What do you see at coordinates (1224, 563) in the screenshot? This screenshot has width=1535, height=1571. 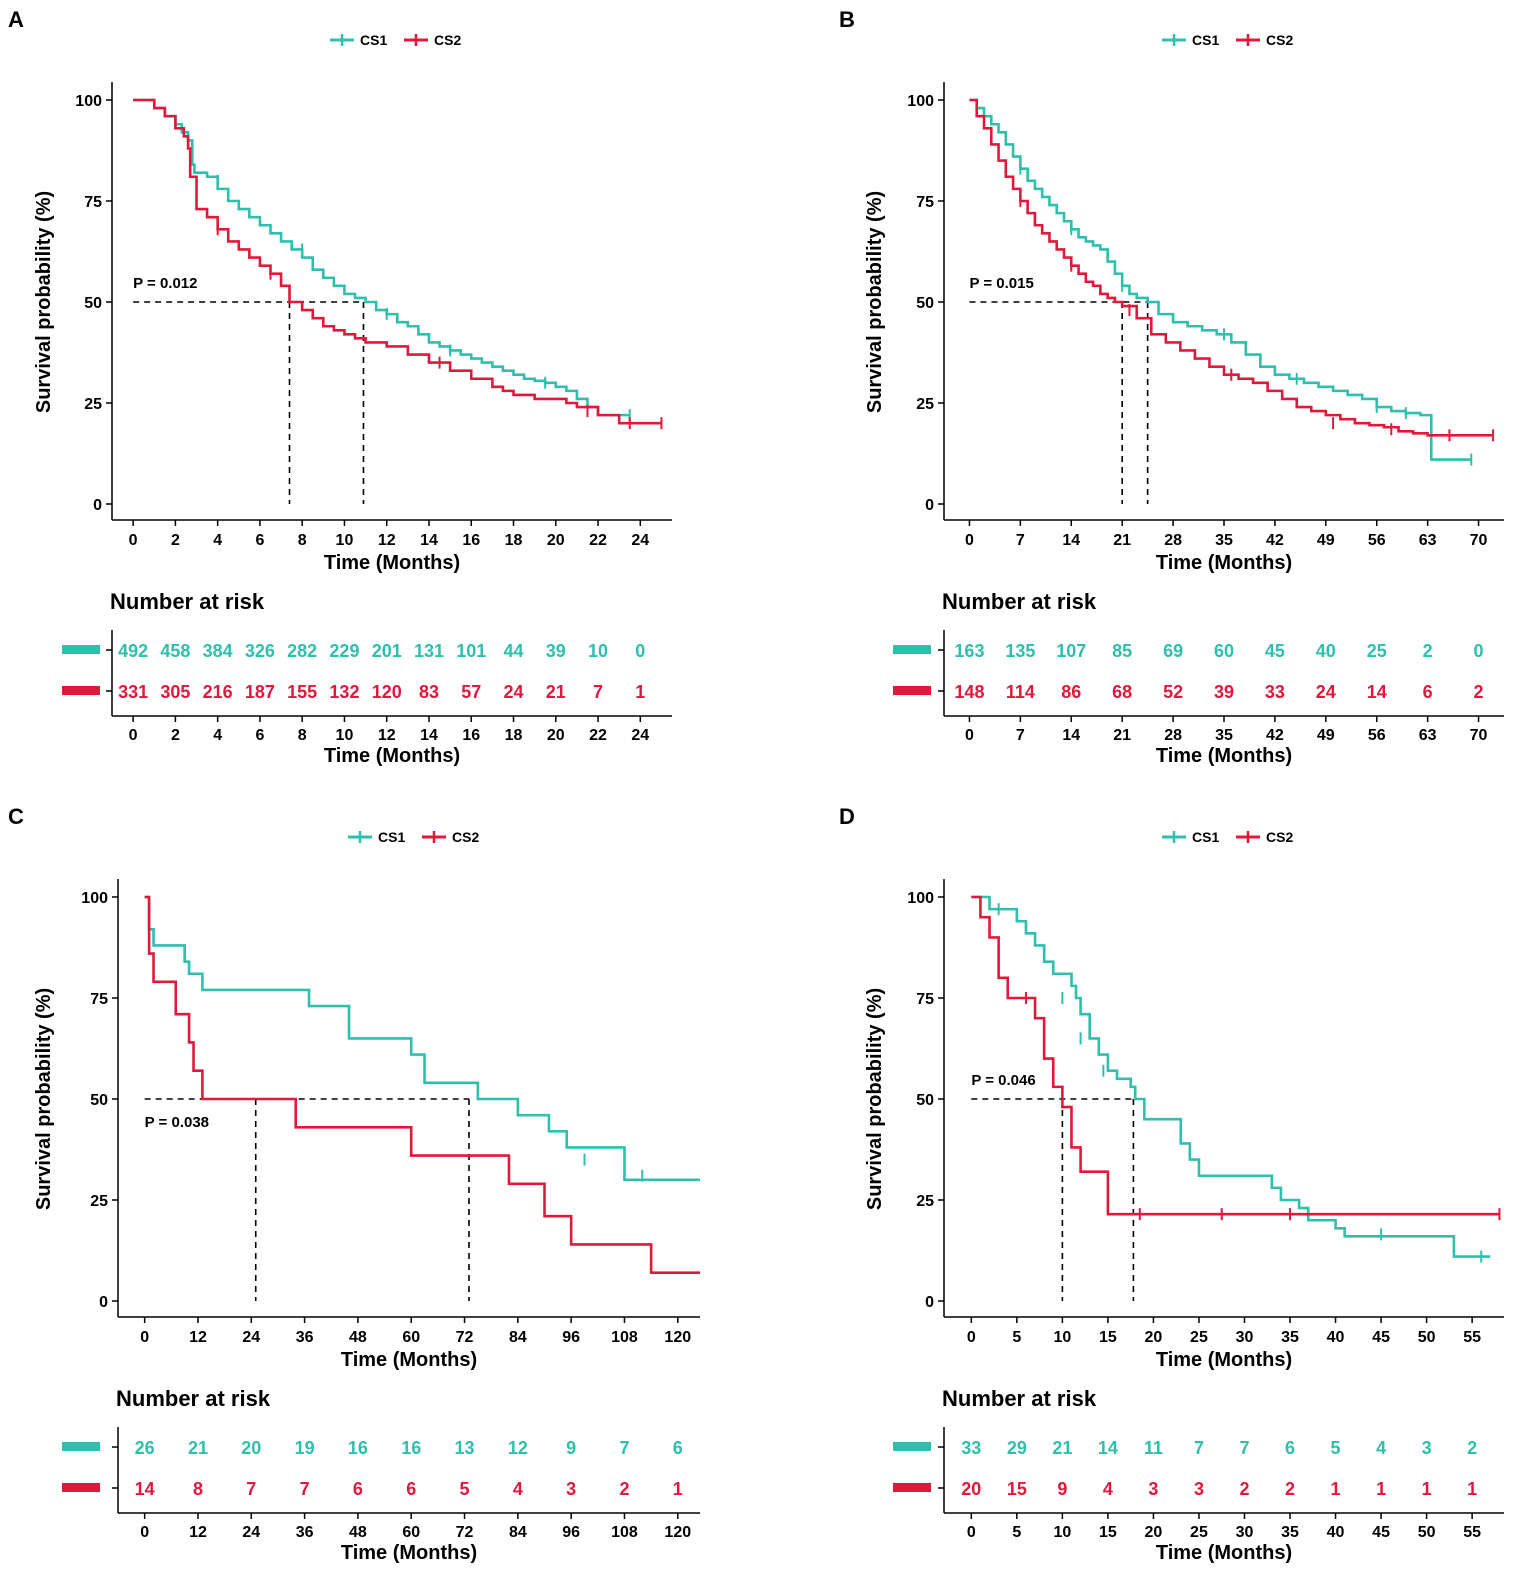 I see `x-axis-title: Time (Months)` at bounding box center [1224, 563].